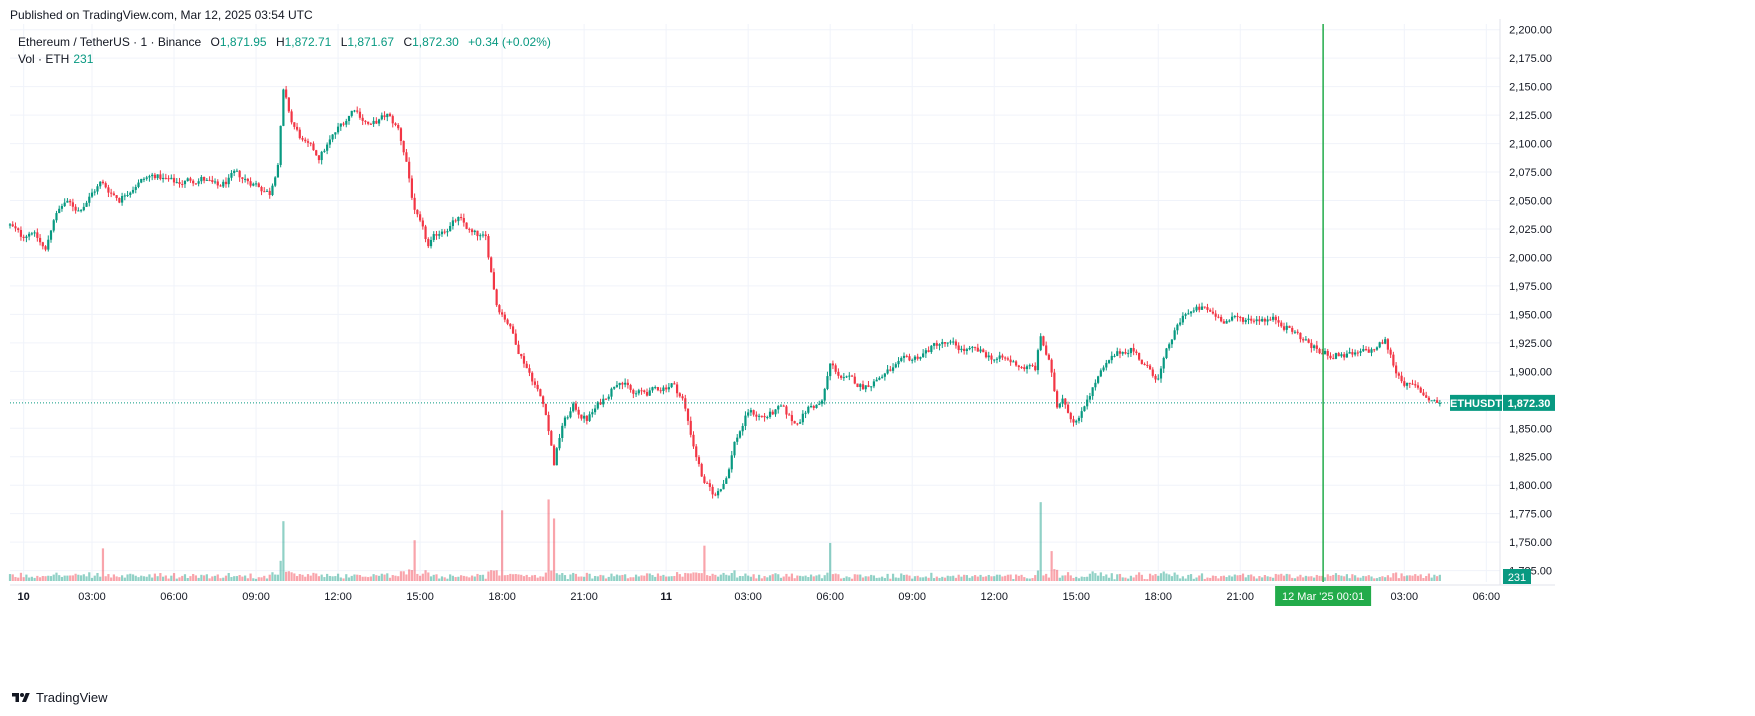  I want to click on close-label: C, so click(408, 42).